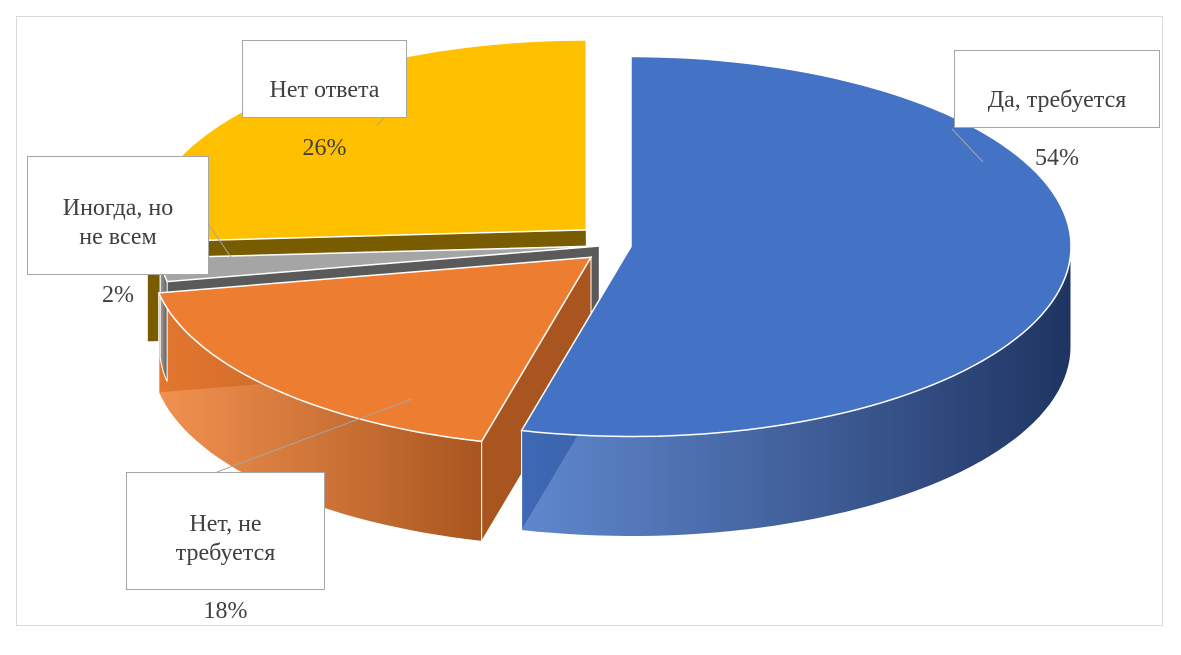 Image resolution: width=1181 pixels, height=655 pixels. I want to click on data-label-net-otveta: Нет ответа 26%, so click(324, 100).